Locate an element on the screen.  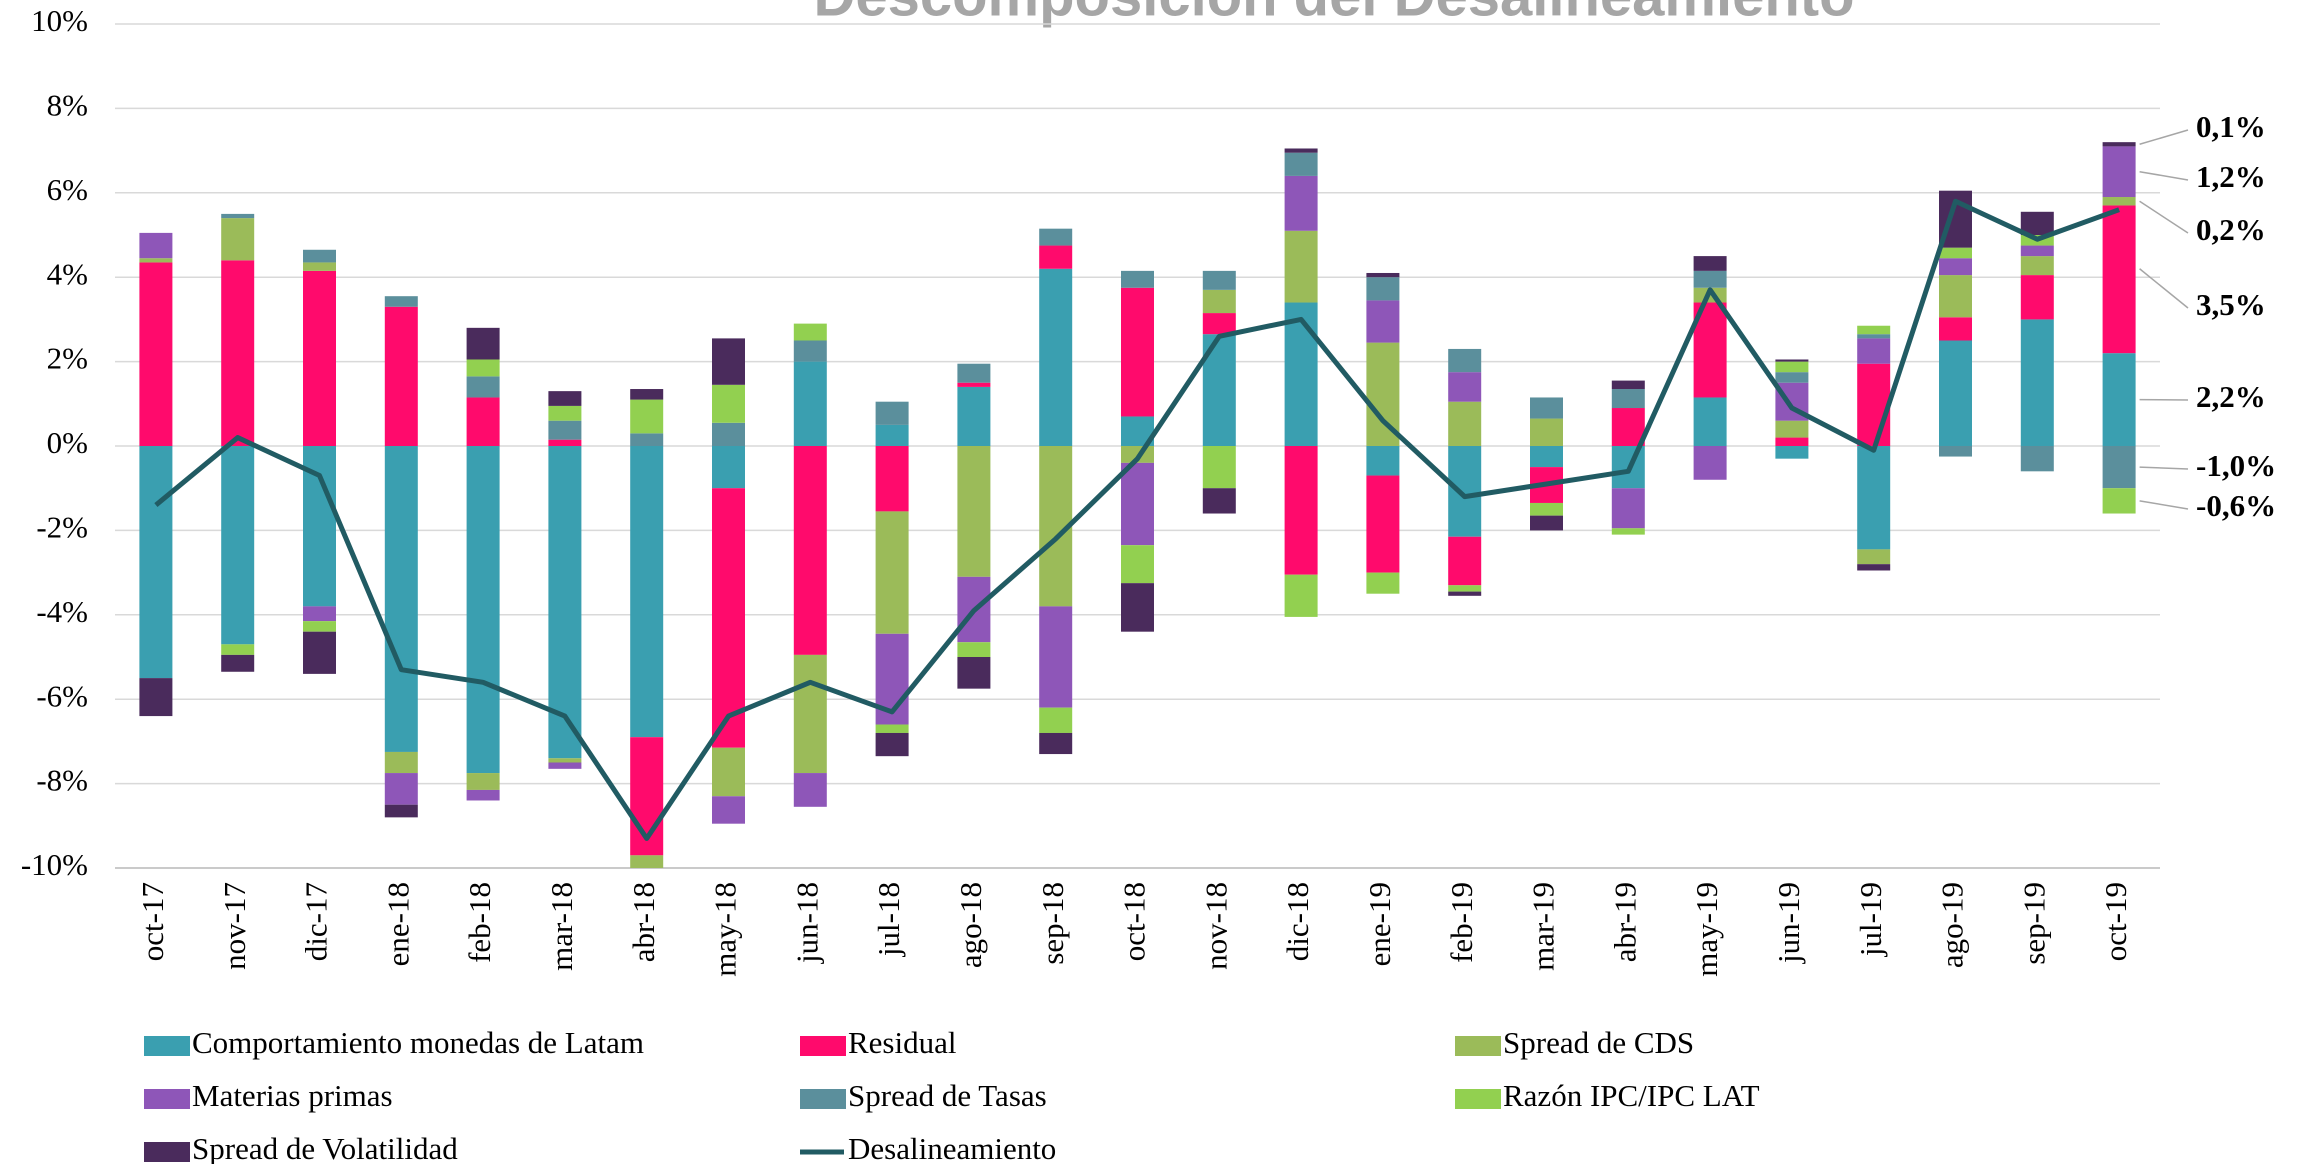
annotation: 1,2% is located at coordinates (2231, 176).